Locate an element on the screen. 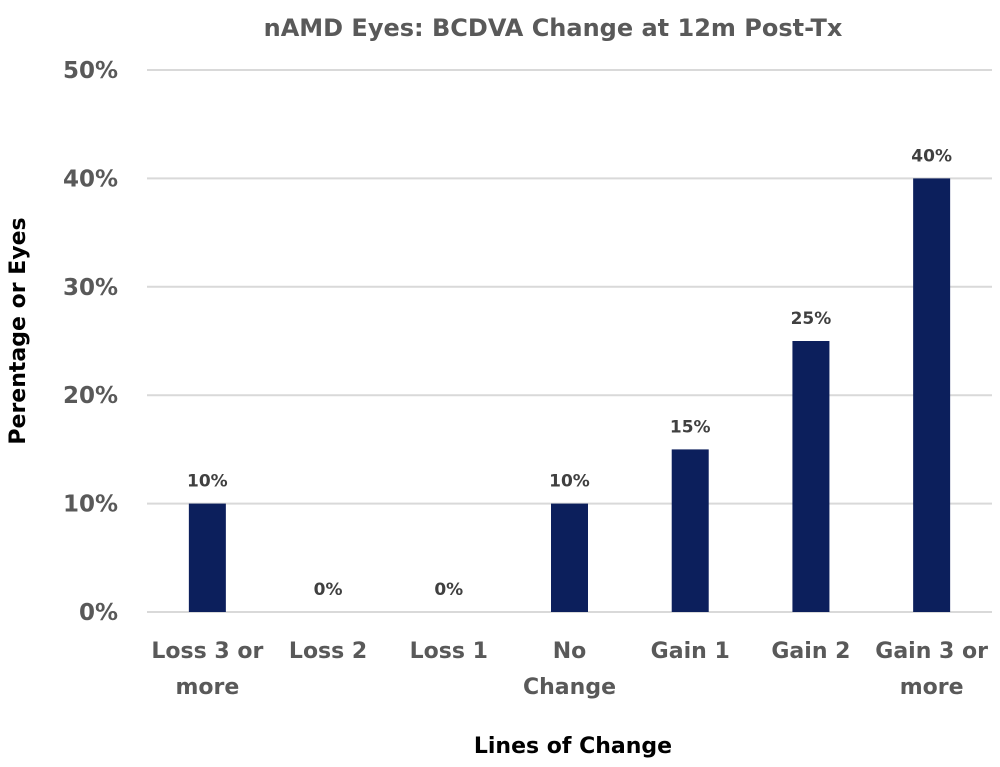 The width and height of the screenshot is (1000, 767). data-label: 40% is located at coordinates (931, 156).